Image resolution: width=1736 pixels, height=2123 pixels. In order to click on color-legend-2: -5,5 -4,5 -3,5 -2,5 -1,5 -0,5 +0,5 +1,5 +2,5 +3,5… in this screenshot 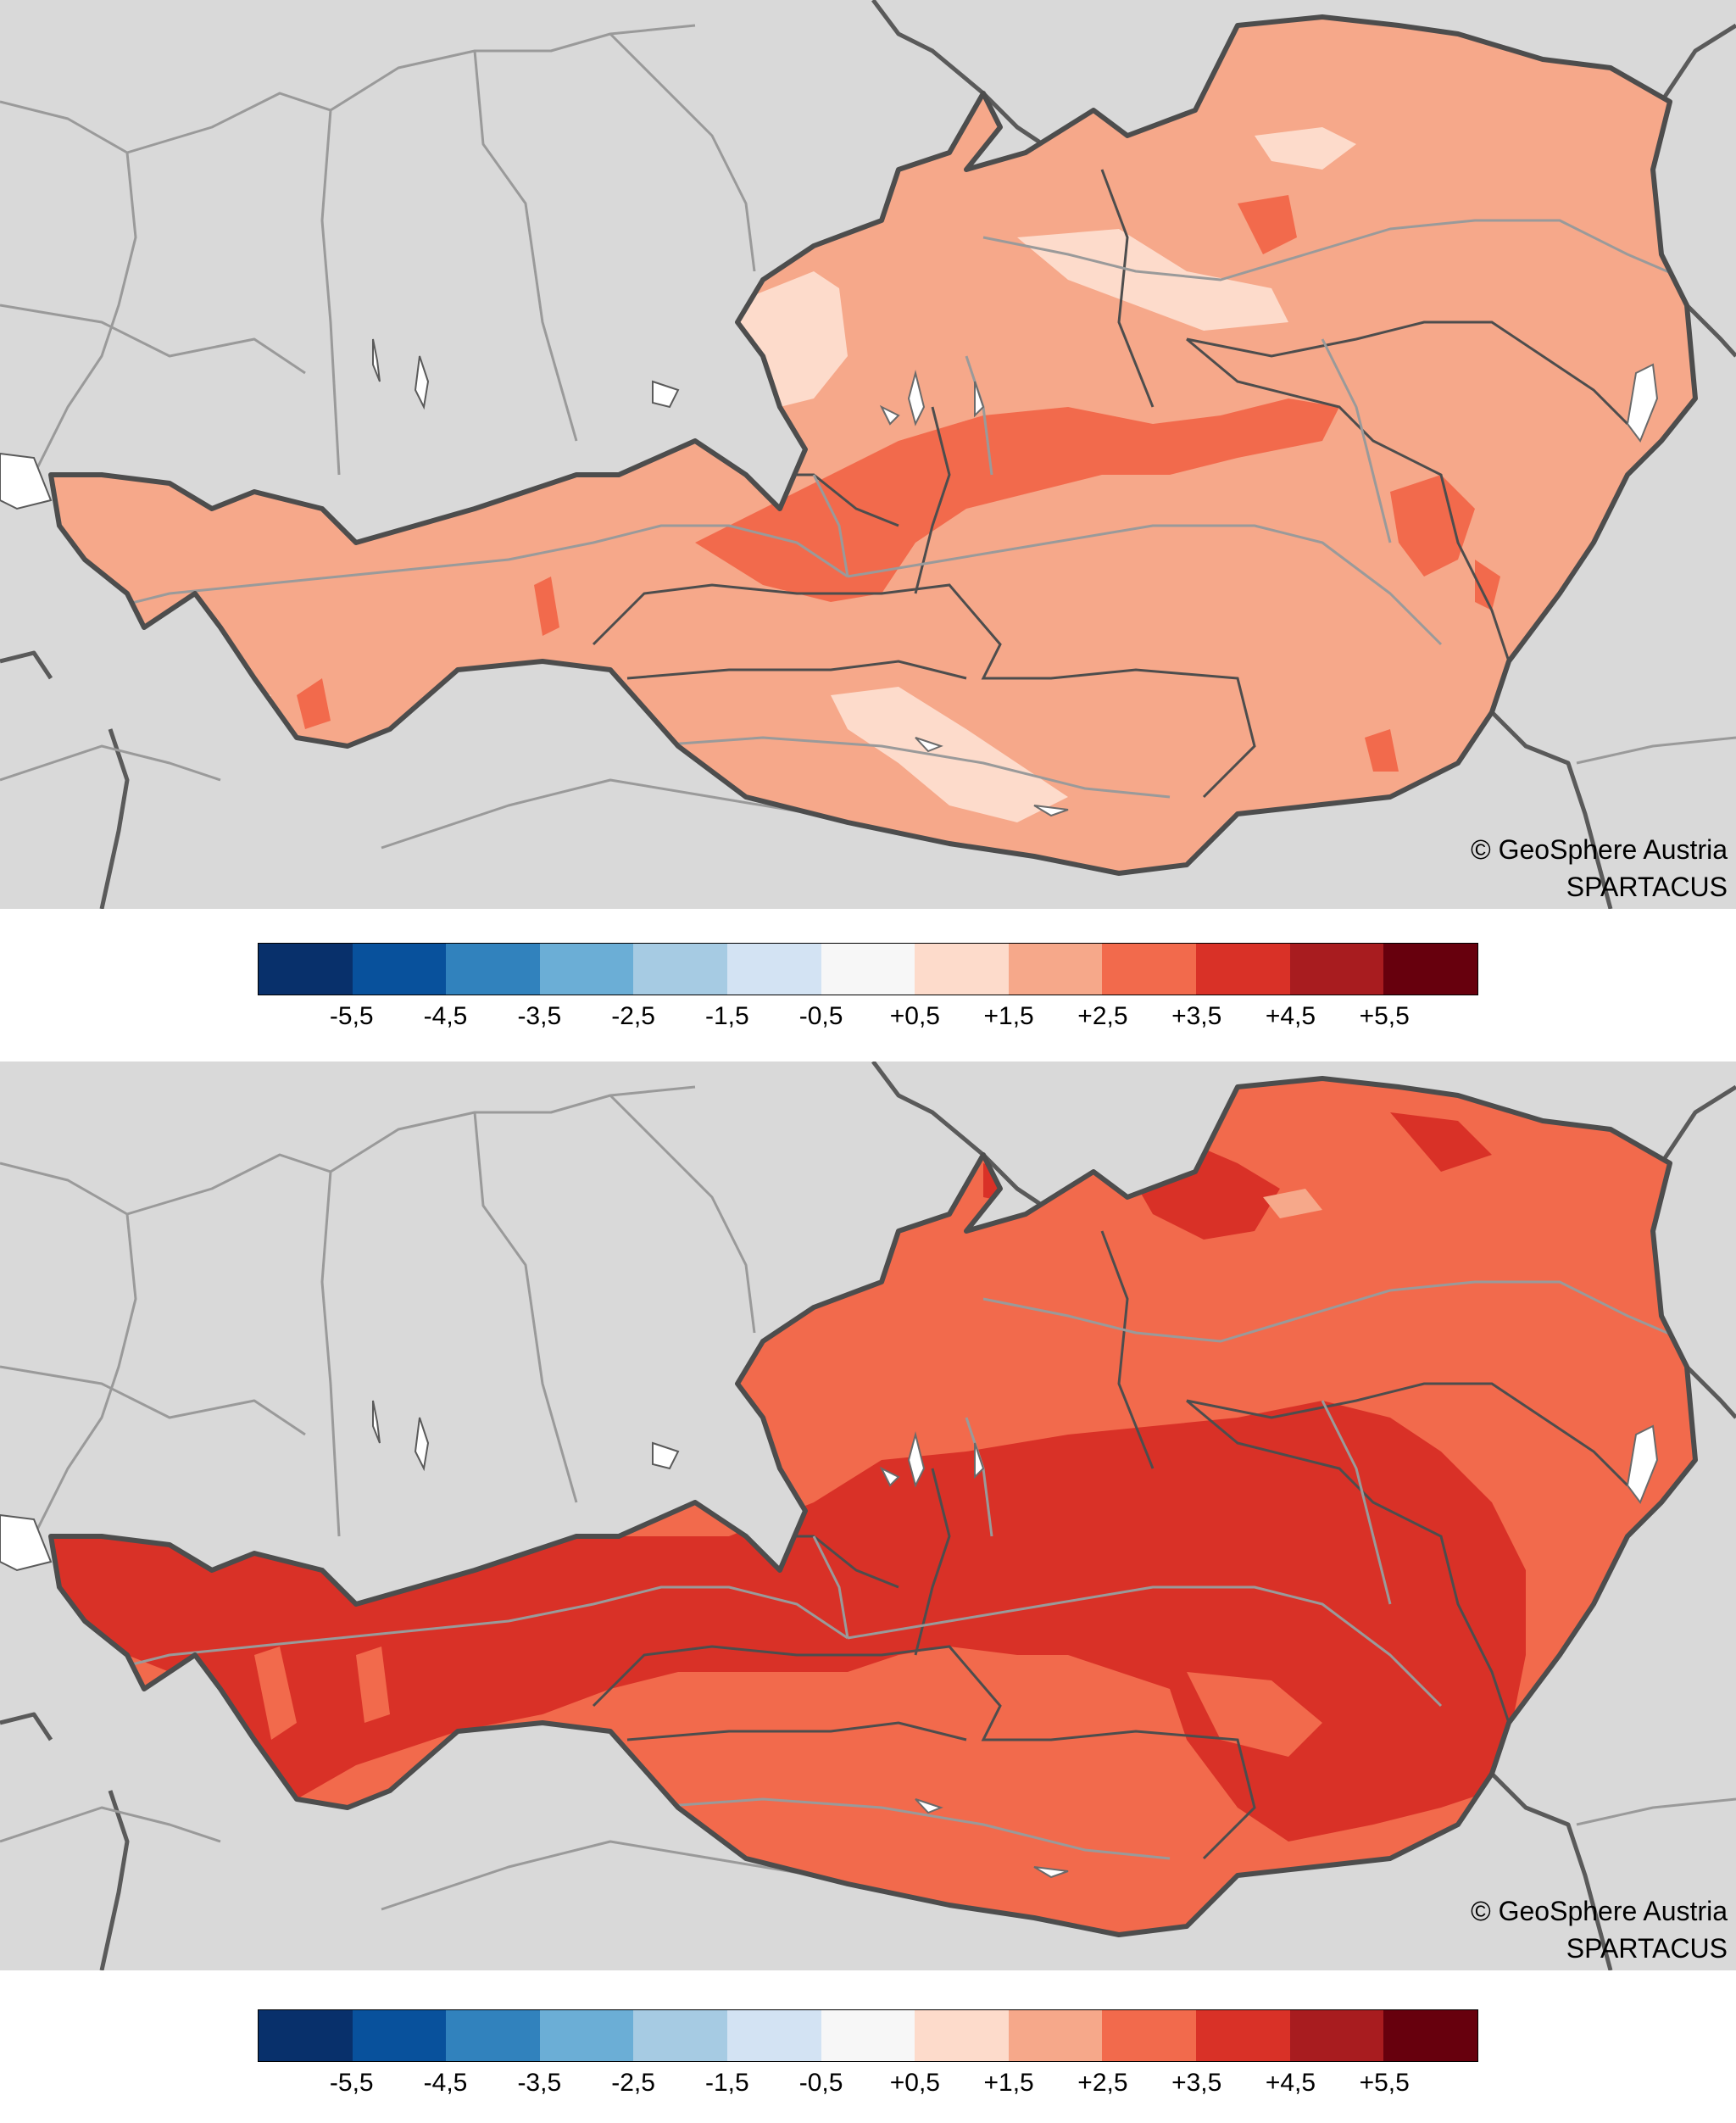, I will do `click(868, 2057)`.